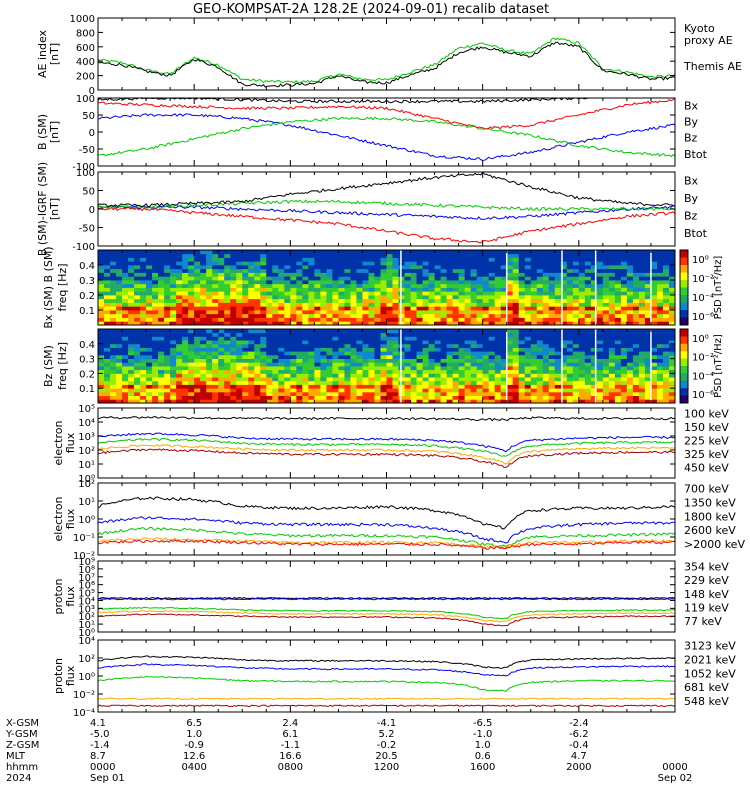  What do you see at coordinates (706, 440) in the screenshot?
I see `legend-entry: 225 keV` at bounding box center [706, 440].